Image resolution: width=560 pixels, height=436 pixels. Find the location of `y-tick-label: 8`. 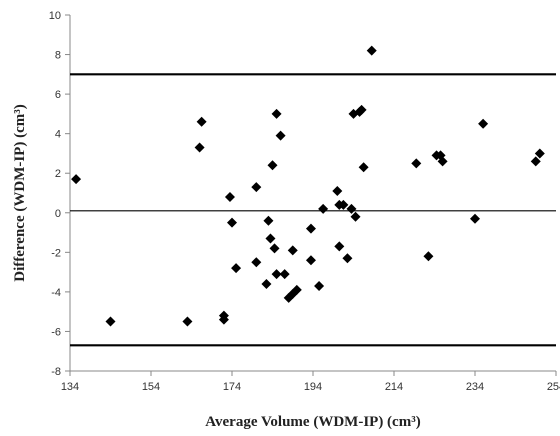

y-tick-label: 8 is located at coordinates (58, 56).